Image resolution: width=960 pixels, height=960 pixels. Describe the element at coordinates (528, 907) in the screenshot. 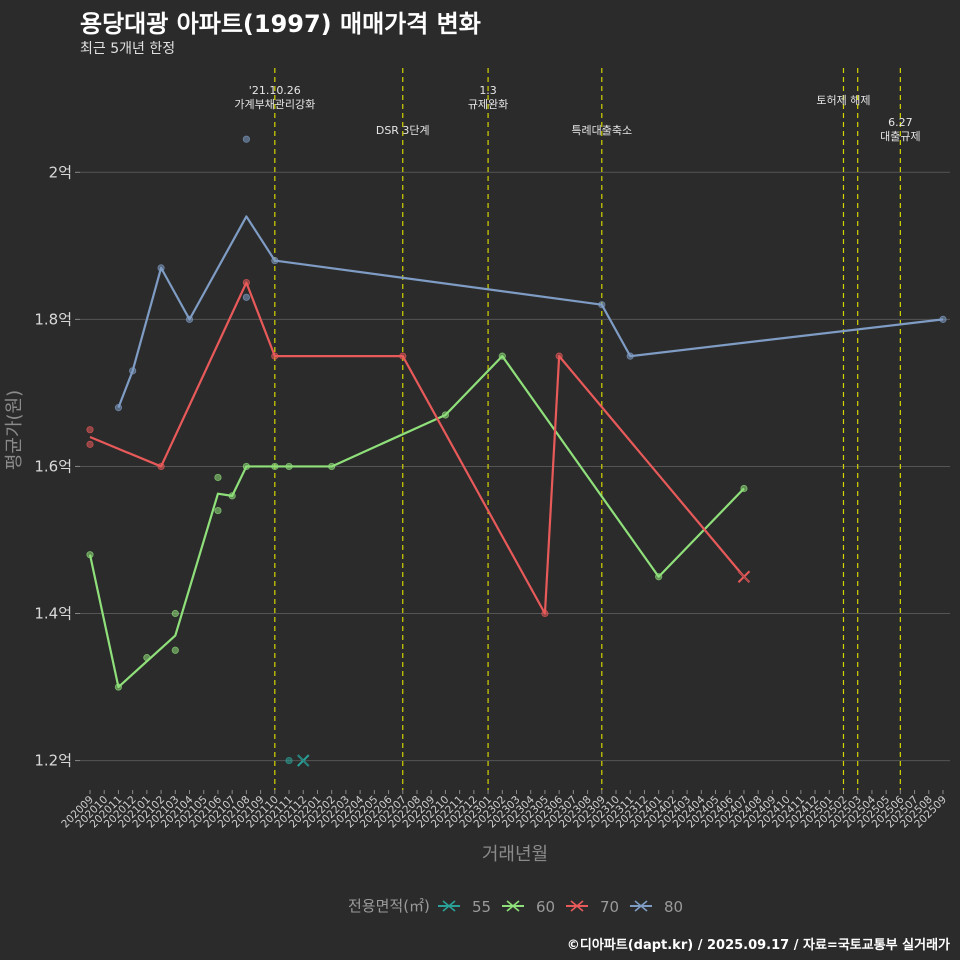

I see `legend-item-60: 60` at that location.